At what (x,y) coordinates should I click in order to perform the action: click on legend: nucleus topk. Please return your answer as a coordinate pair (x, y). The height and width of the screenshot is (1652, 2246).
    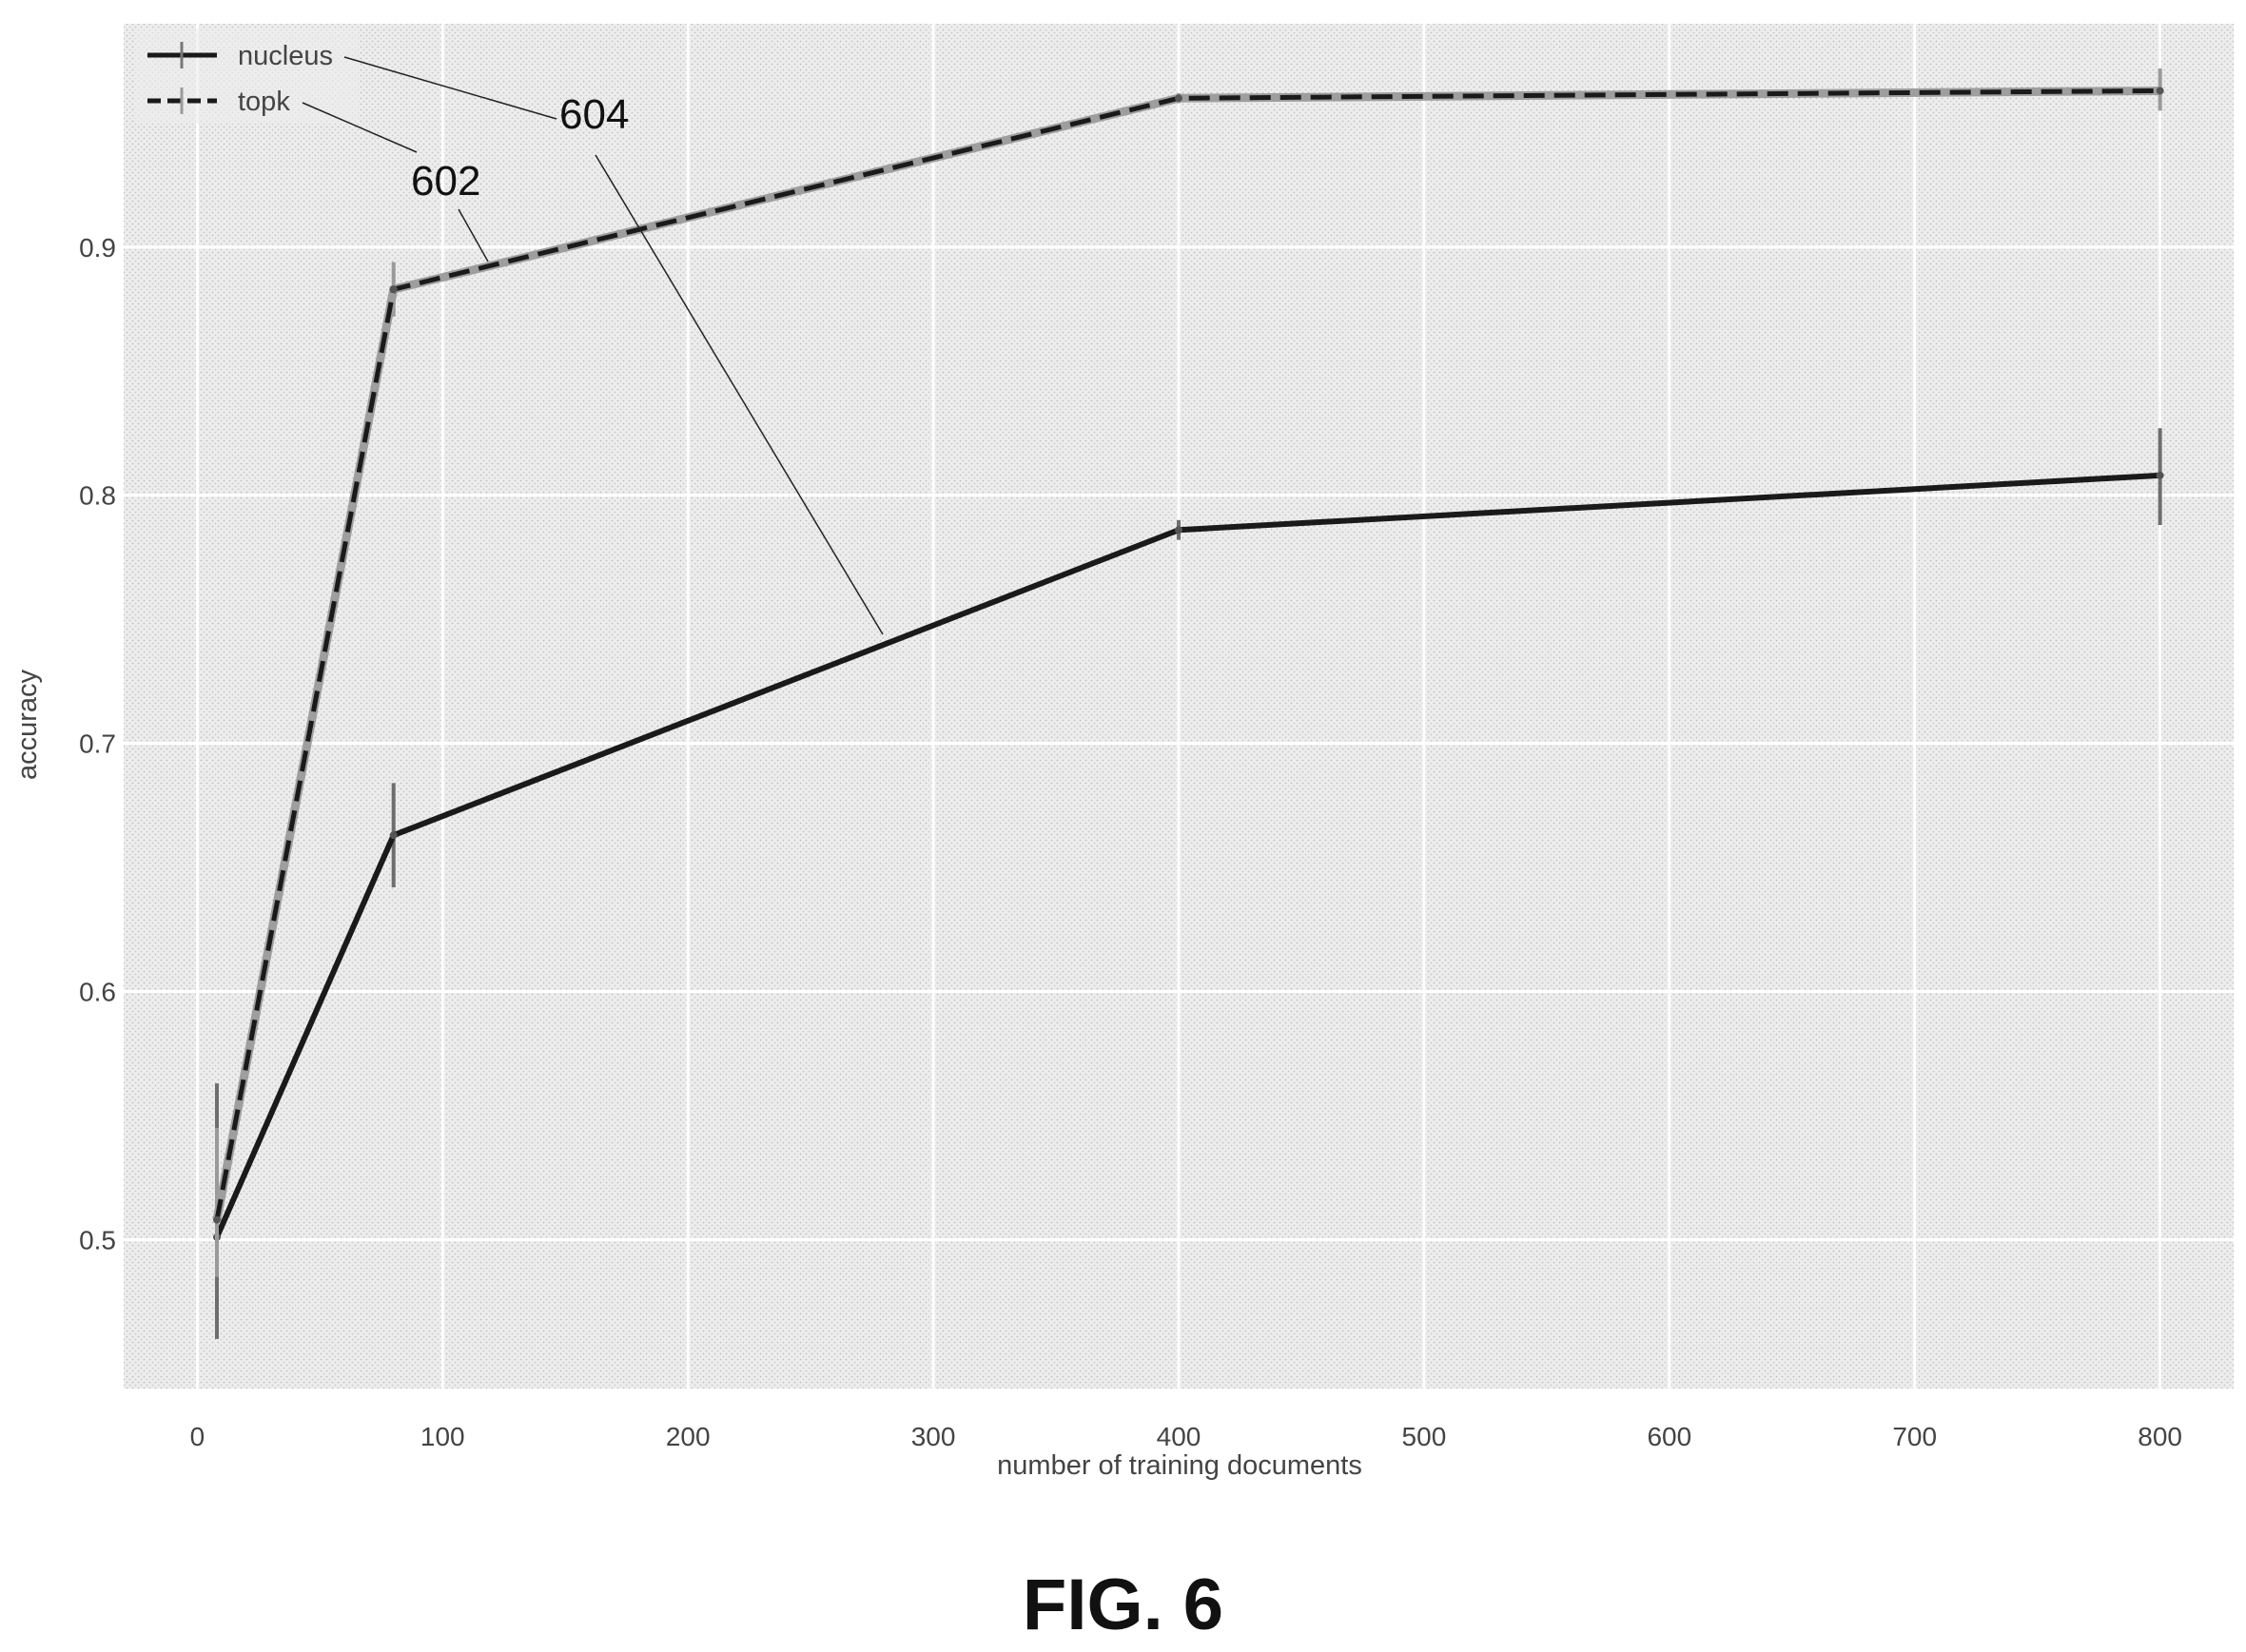
    Looking at the image, I should click on (247, 76).